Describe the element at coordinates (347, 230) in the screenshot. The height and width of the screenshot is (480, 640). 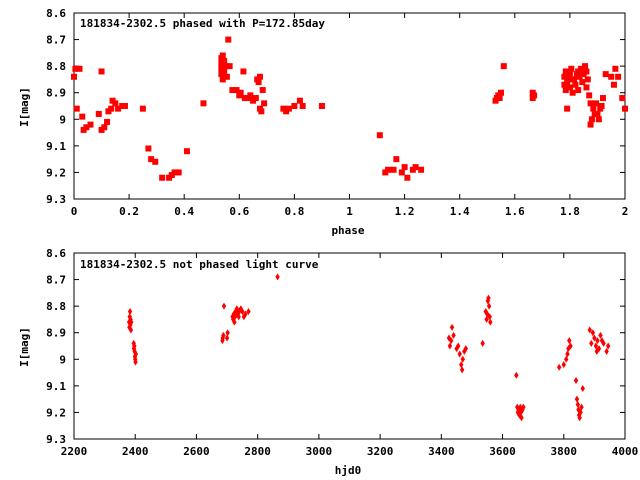
I see `phased-chart-x-axis-label: phase` at that location.